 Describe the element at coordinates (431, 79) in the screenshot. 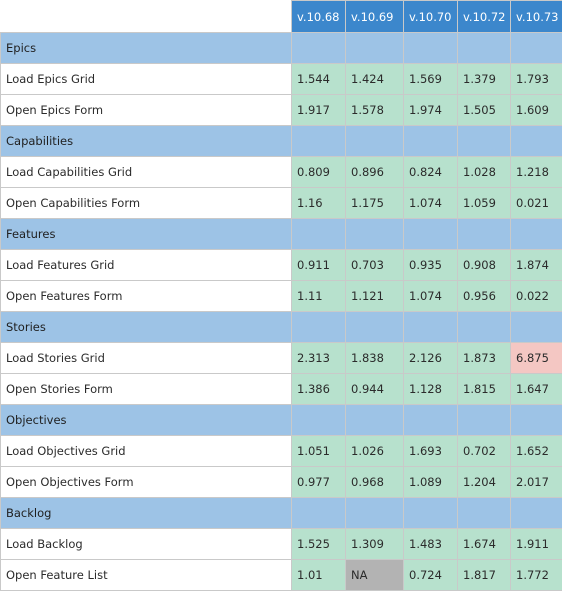

I see `metric-cell: 1.569` at that location.